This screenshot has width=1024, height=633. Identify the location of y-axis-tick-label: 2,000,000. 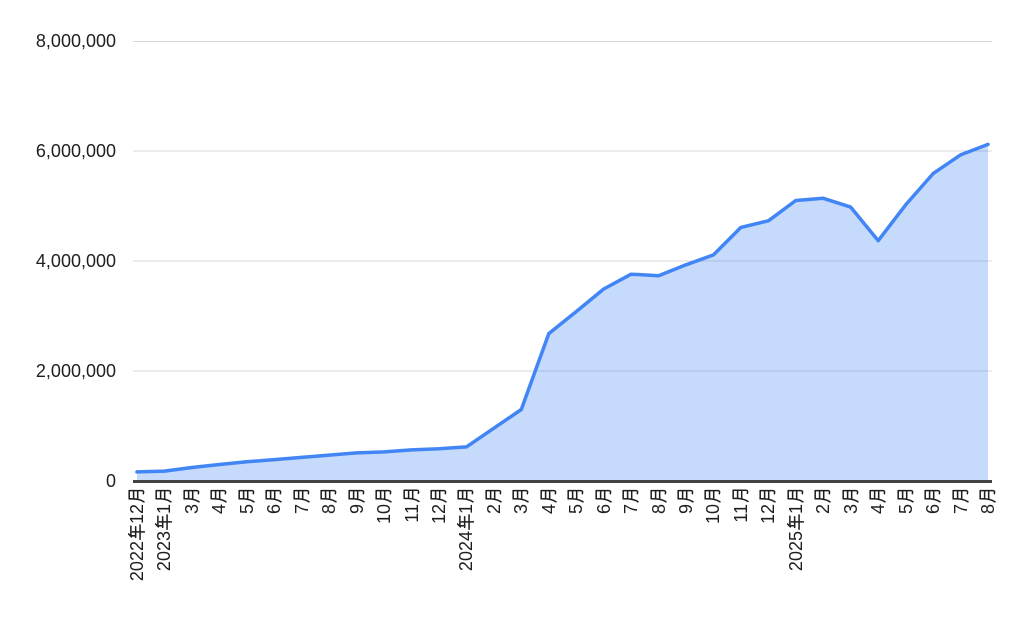
(75, 371).